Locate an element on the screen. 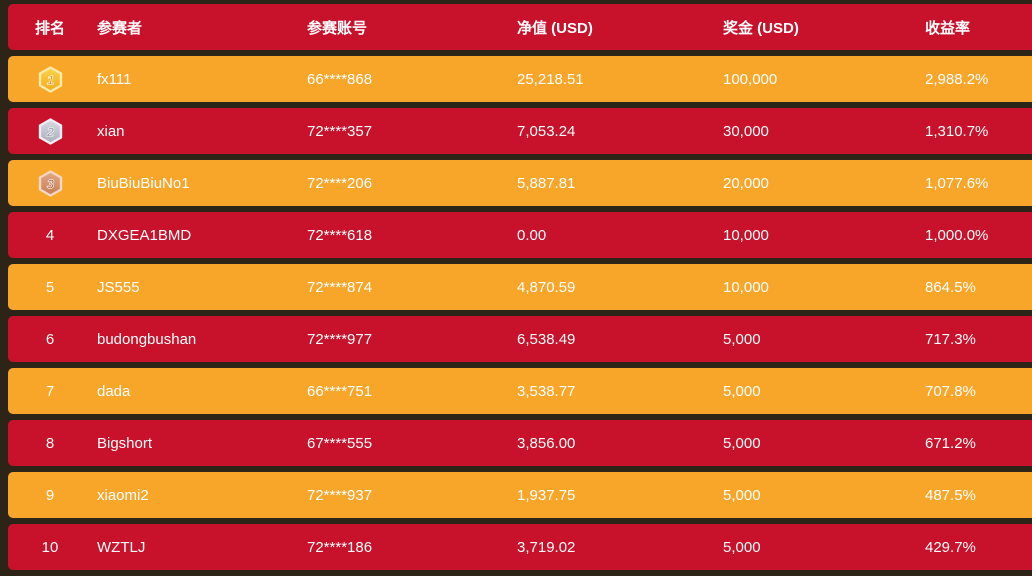 The width and height of the screenshot is (1032, 576). return-rate: 1,000.0% is located at coordinates (957, 235).